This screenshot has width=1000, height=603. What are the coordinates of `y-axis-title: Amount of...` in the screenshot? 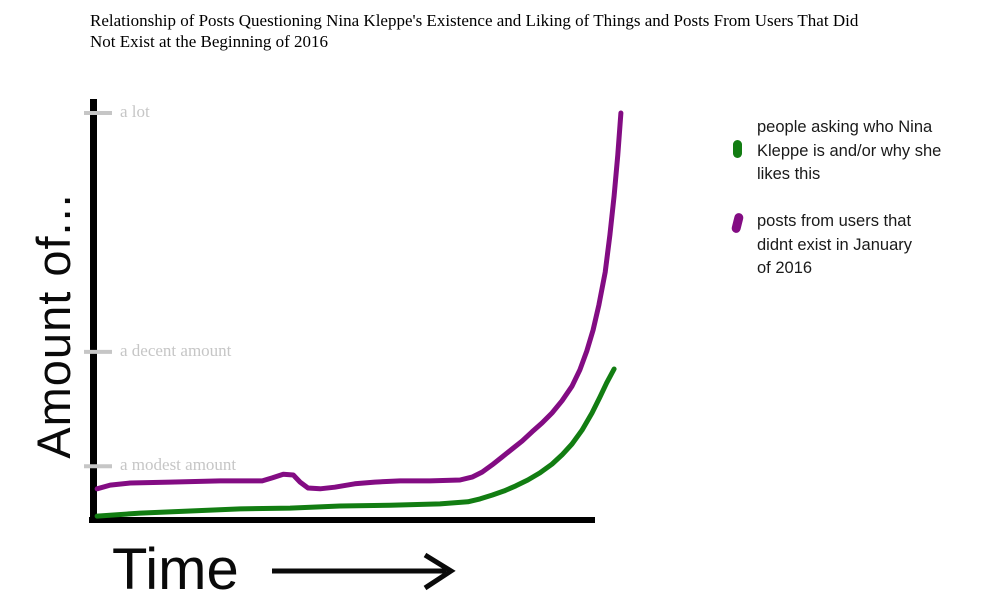 It's located at (53, 326).